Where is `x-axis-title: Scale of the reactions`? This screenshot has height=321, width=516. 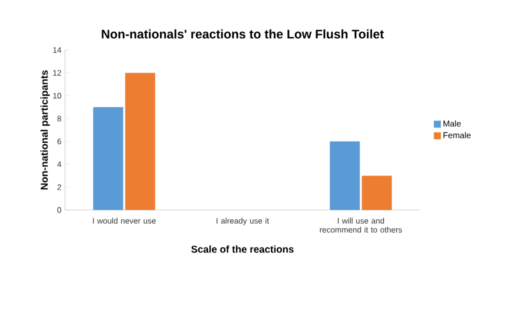
x-axis-title: Scale of the reactions is located at coordinates (242, 249).